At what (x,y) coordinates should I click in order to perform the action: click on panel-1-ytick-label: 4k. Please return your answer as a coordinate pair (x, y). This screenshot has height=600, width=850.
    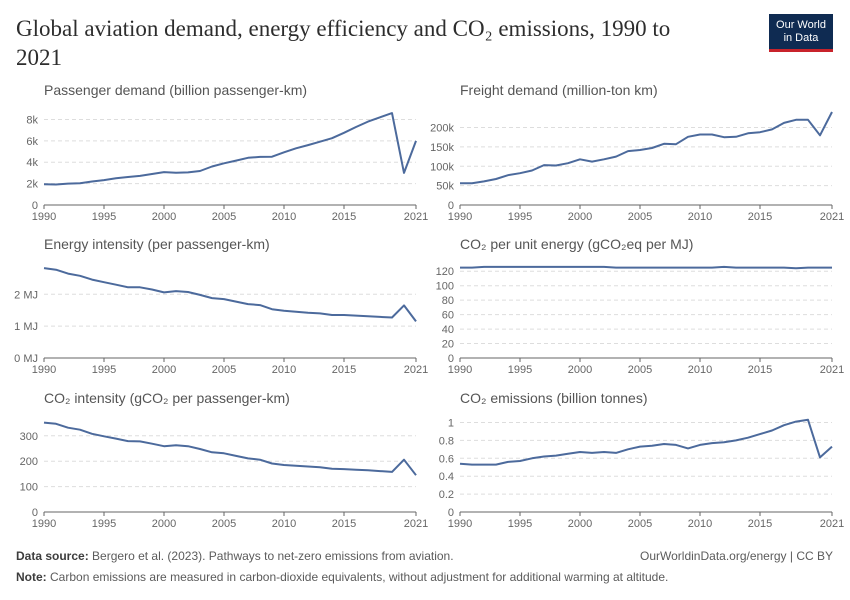
    Looking at the image, I should click on (32, 163).